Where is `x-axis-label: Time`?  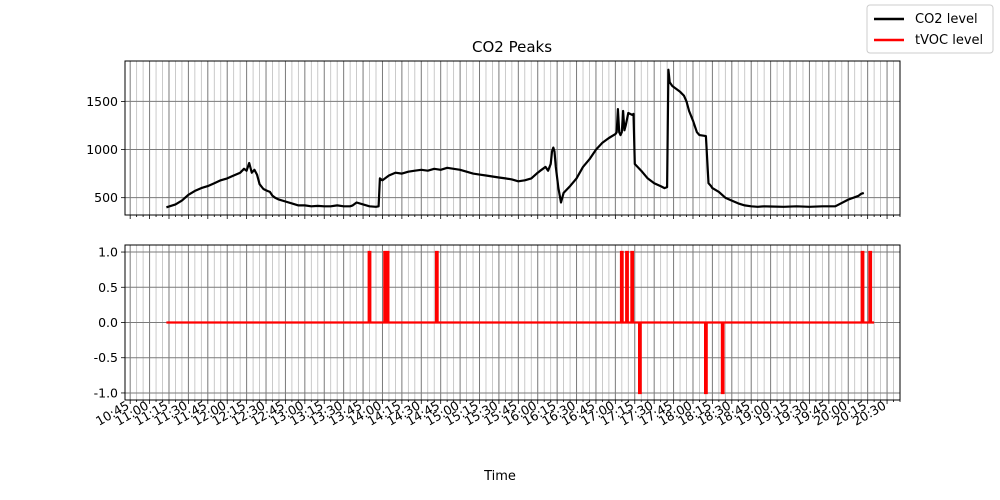
x-axis-label: Time is located at coordinates (499, 476).